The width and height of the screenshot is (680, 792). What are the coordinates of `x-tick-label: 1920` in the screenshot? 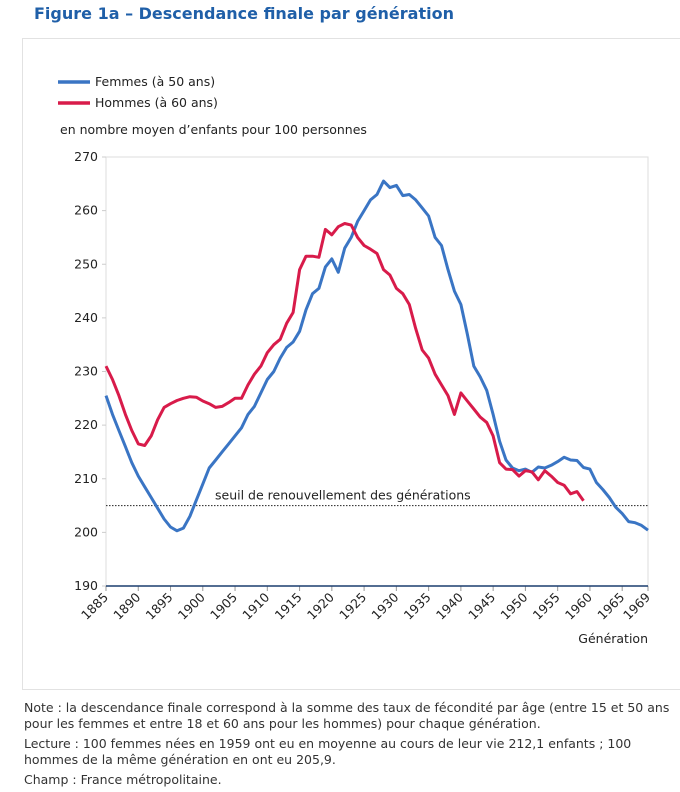 It's located at (320, 605).